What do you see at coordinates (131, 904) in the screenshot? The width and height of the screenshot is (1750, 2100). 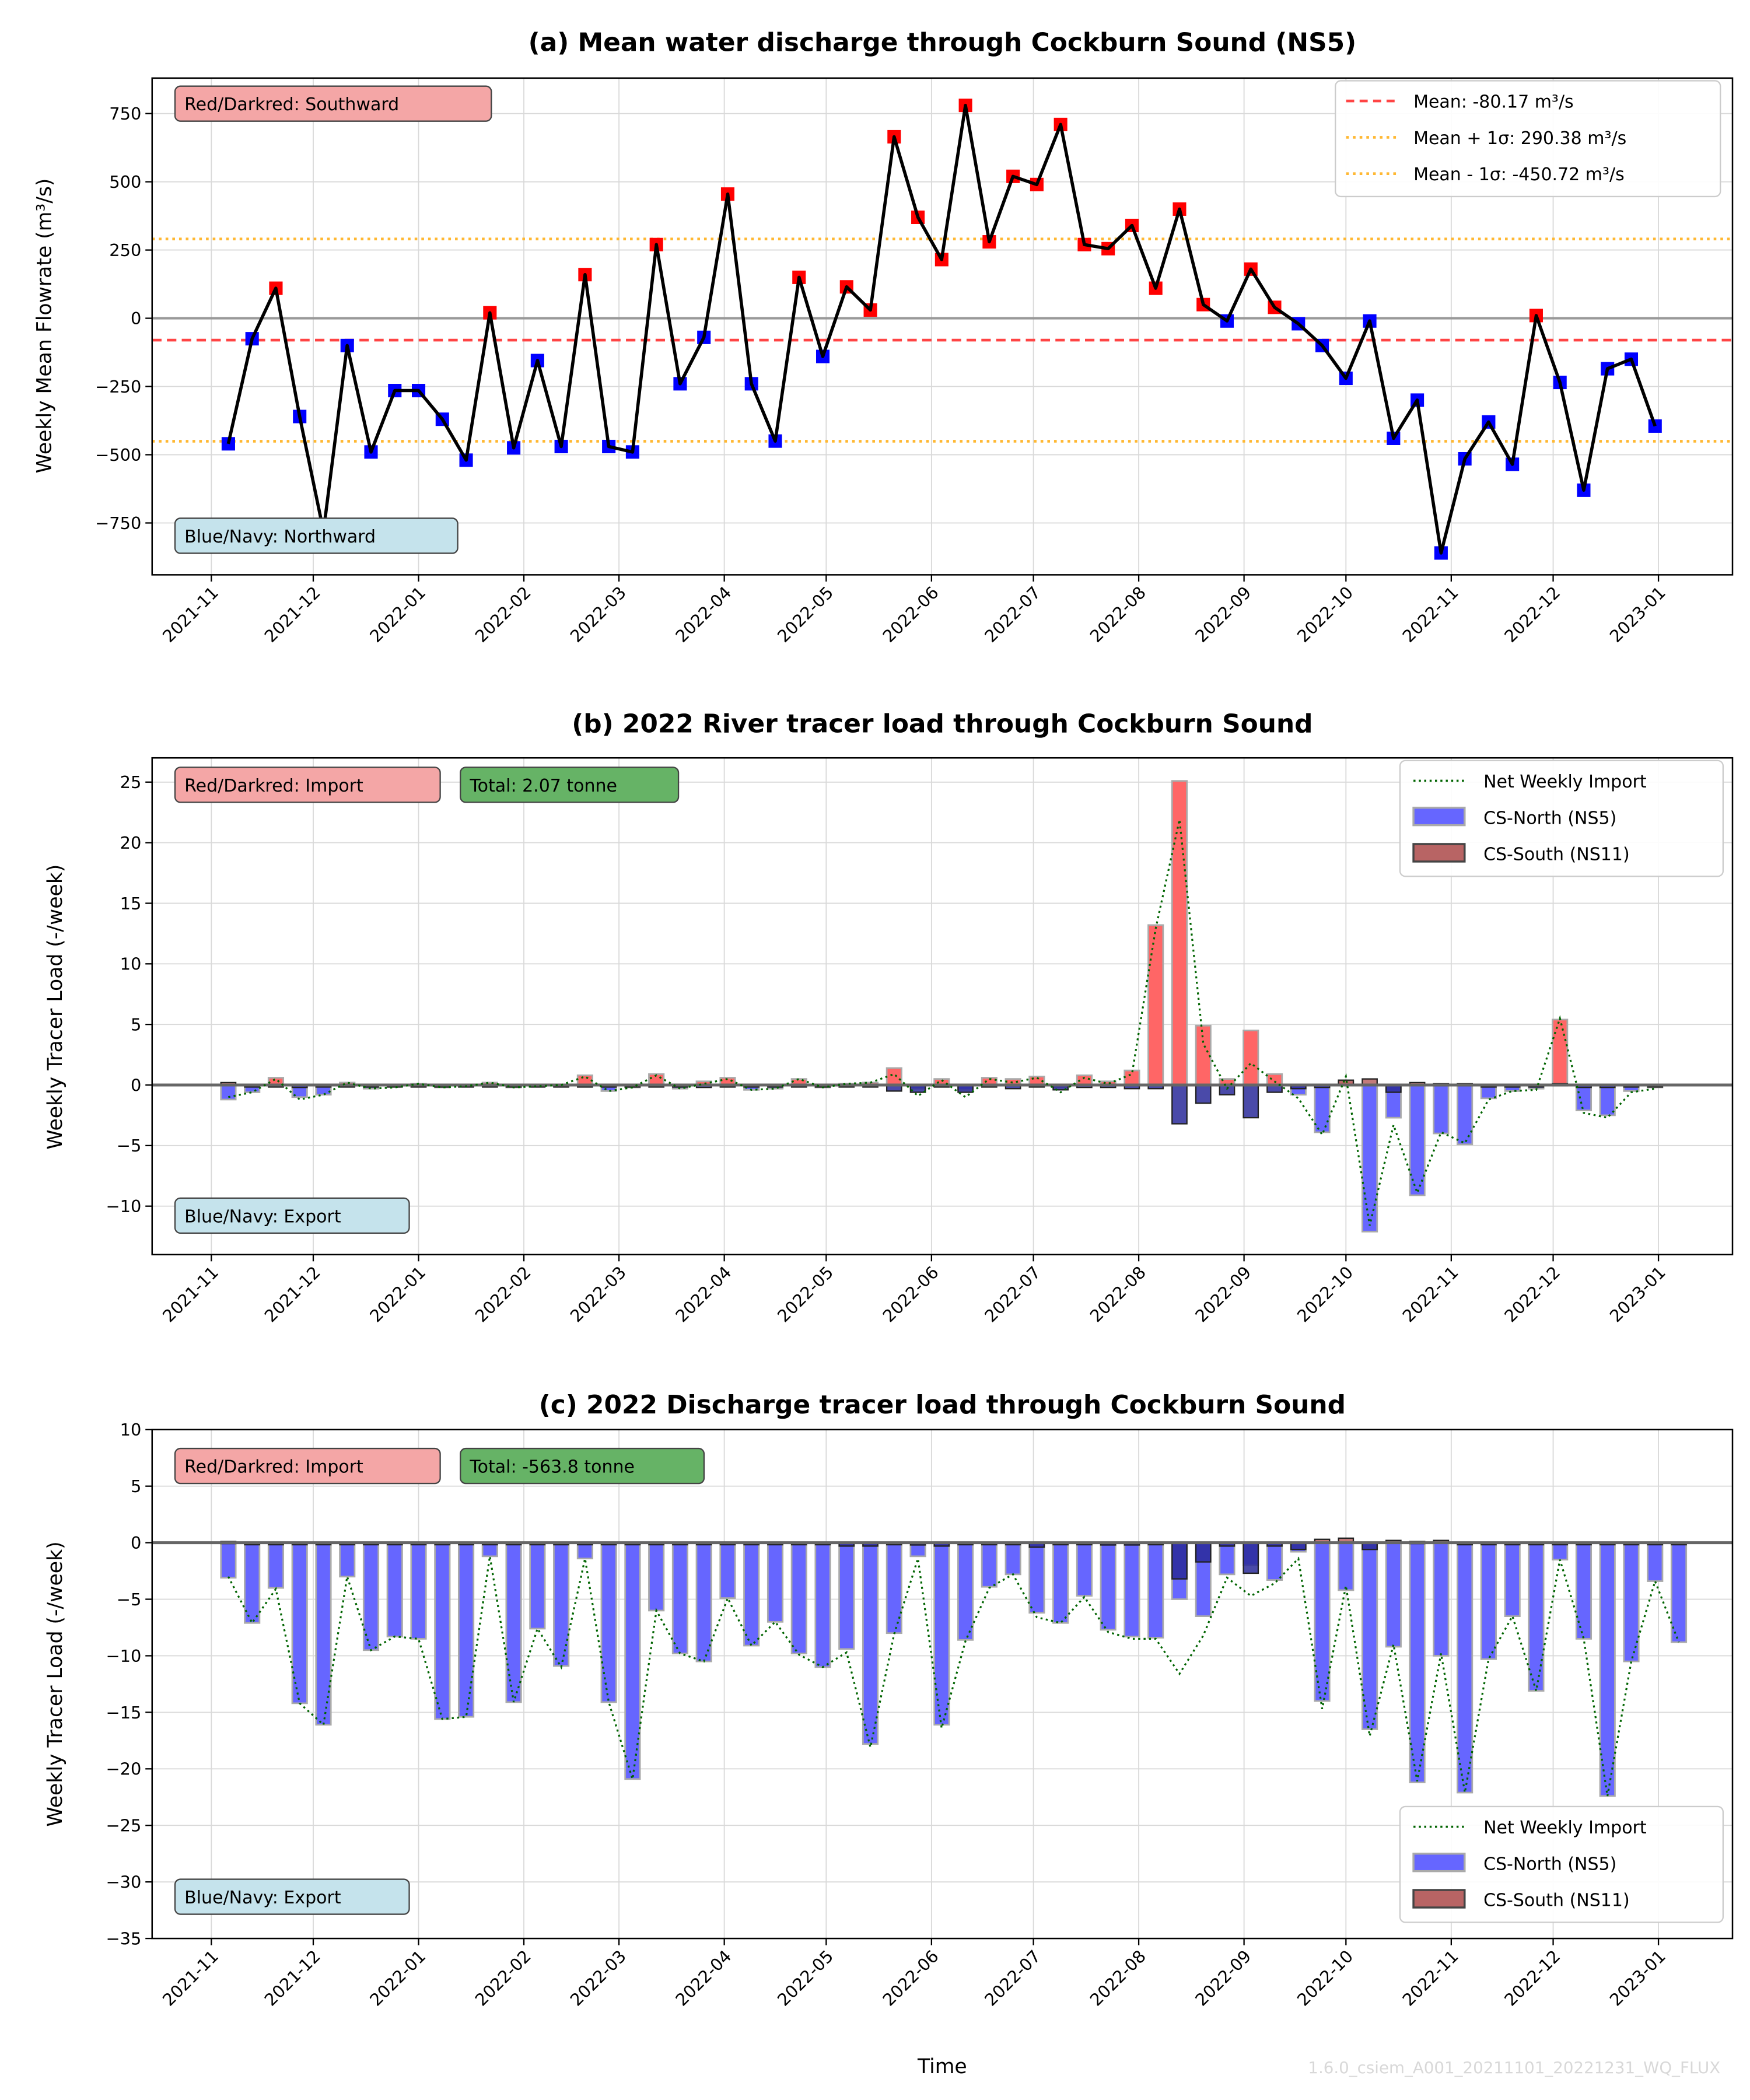 I see `y-tick-label: 15` at bounding box center [131, 904].